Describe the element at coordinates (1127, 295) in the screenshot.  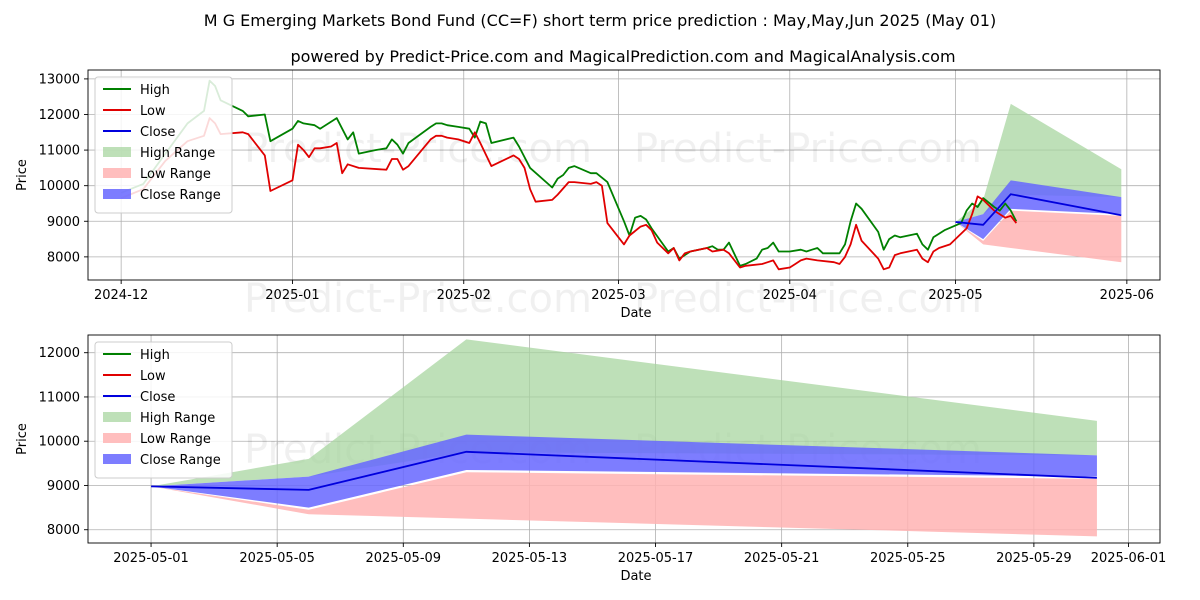
I see `top-x-tick-label: 2025-06` at that location.